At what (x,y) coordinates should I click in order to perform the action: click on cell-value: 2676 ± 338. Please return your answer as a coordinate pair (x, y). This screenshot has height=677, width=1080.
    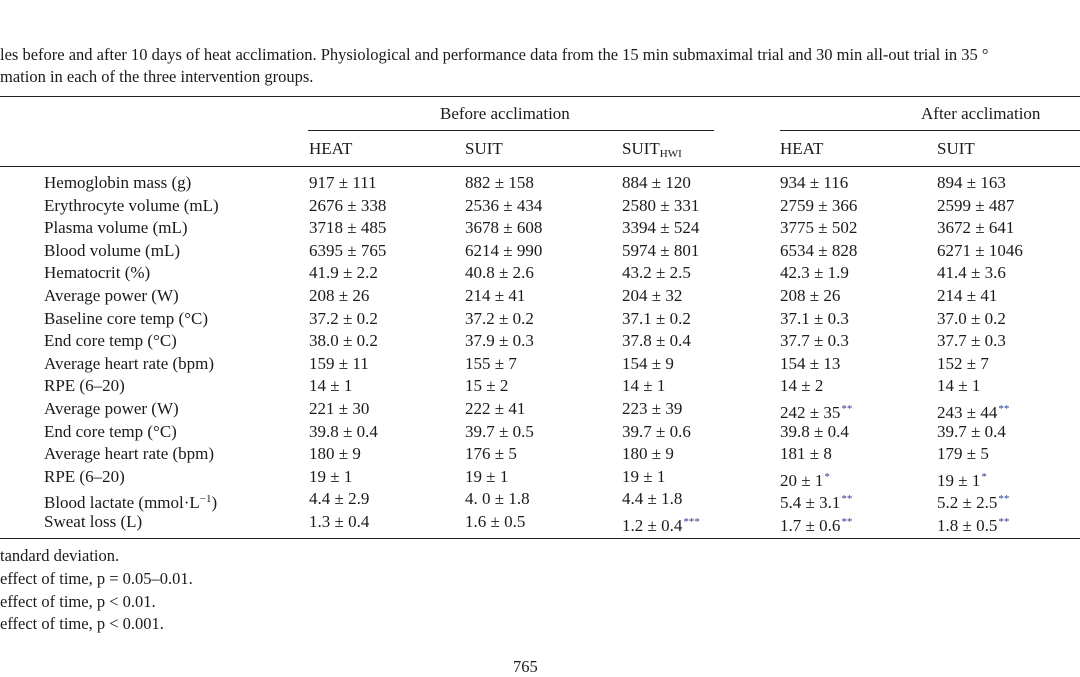
    Looking at the image, I should click on (348, 205).